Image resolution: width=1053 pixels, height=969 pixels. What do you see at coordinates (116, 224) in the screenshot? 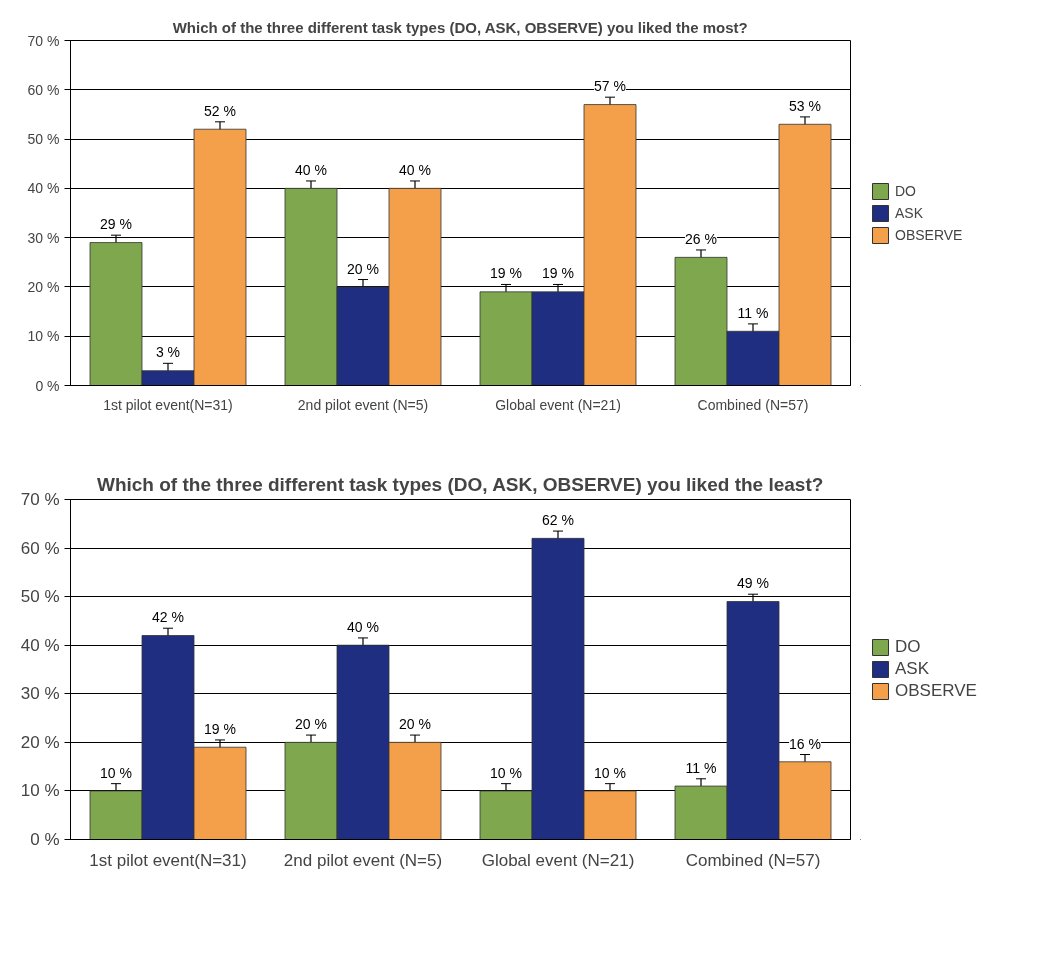
I see `data-label: 29 %` at bounding box center [116, 224].